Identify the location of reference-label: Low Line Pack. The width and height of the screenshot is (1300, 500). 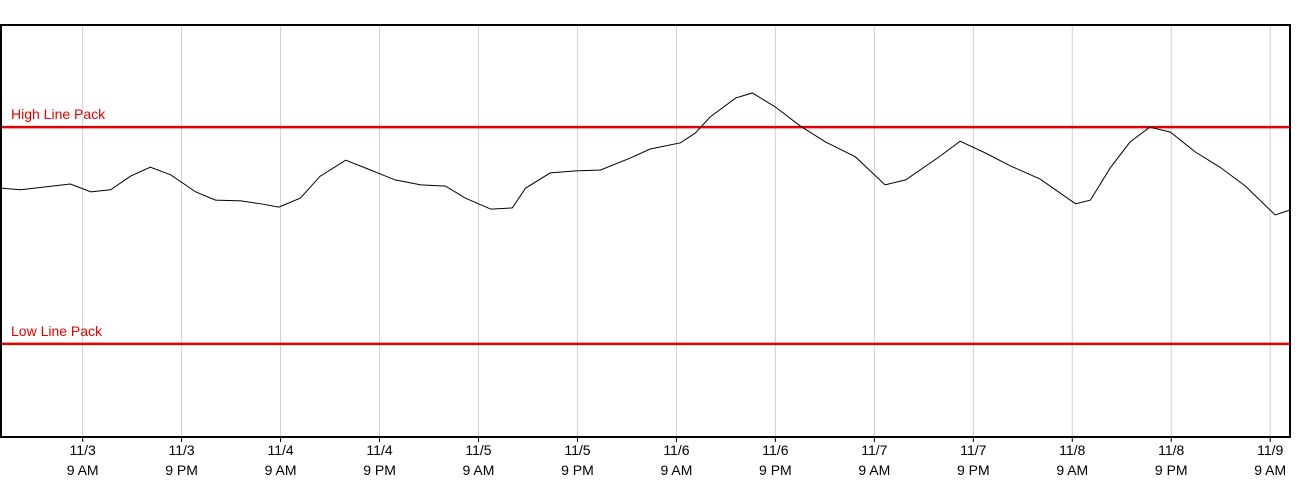
(57, 331).